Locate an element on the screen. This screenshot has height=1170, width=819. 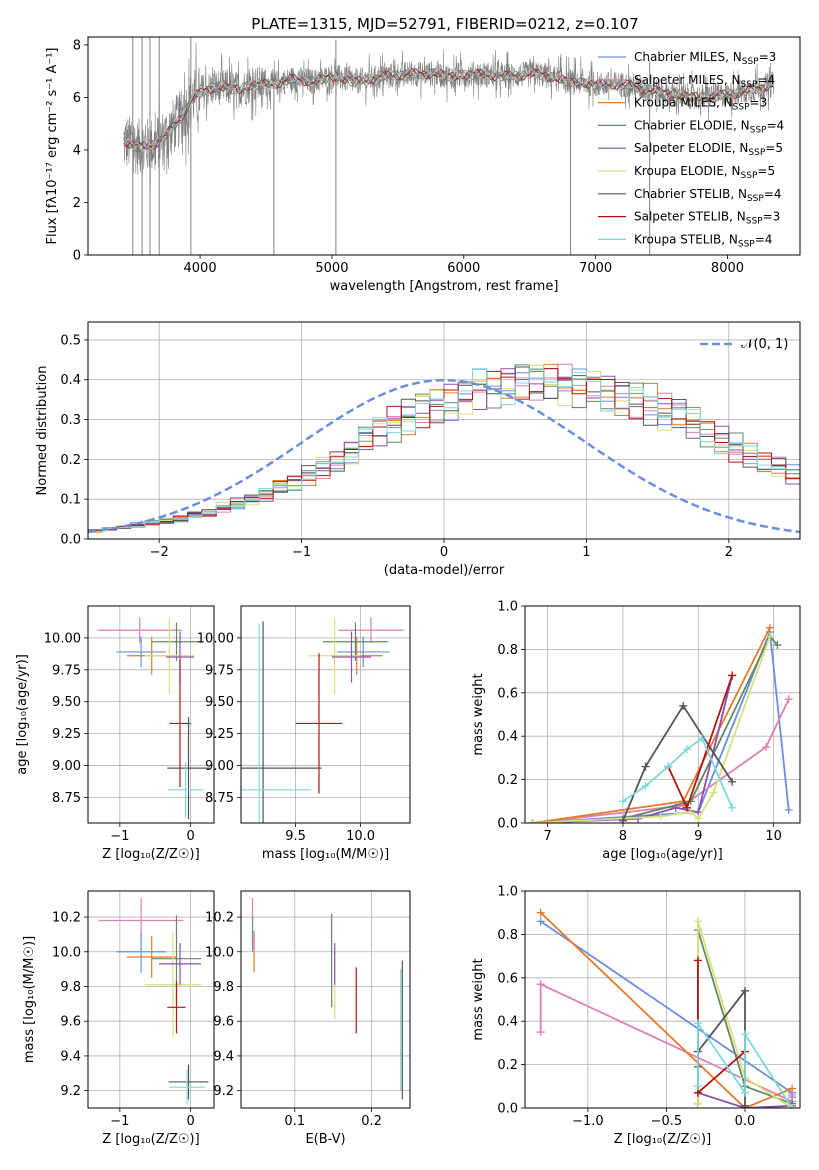
x-tick-label: 7000 is located at coordinates (595, 268).